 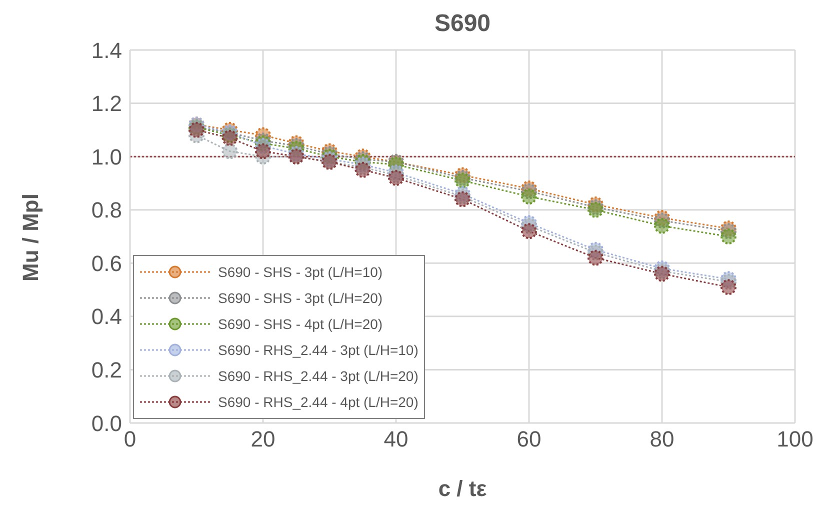 I want to click on y-tick-label: 0.0, so click(x=106, y=423).